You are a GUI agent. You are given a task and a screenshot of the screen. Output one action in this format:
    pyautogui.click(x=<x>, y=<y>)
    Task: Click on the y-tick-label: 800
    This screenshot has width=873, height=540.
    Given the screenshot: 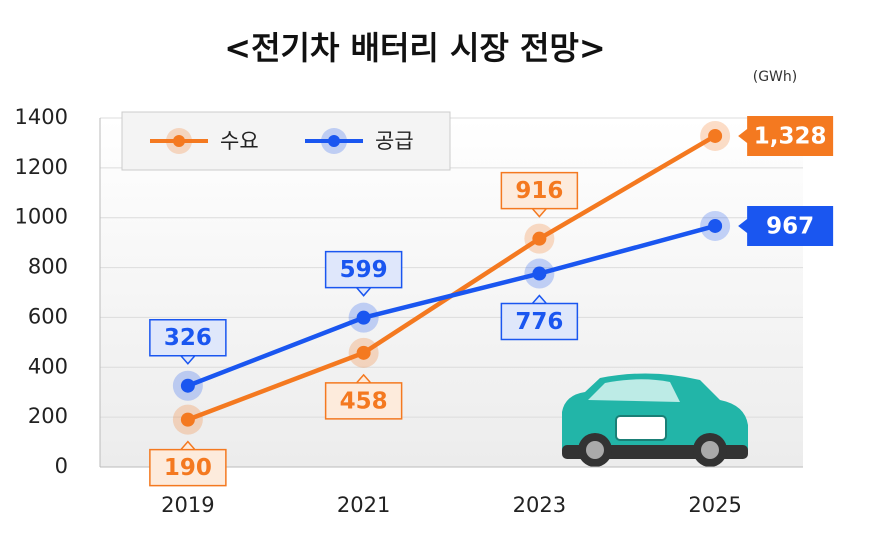 What is the action you would take?
    pyautogui.click(x=48, y=267)
    